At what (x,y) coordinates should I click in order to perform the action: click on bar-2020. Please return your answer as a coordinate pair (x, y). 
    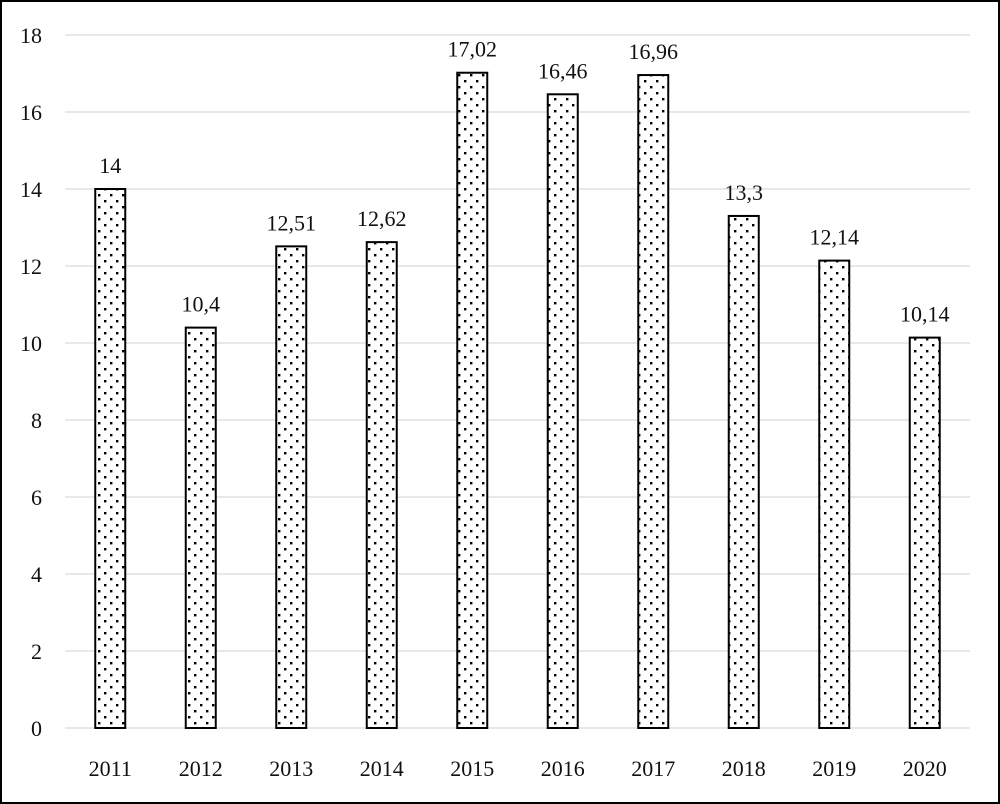
    Looking at the image, I should click on (924, 532).